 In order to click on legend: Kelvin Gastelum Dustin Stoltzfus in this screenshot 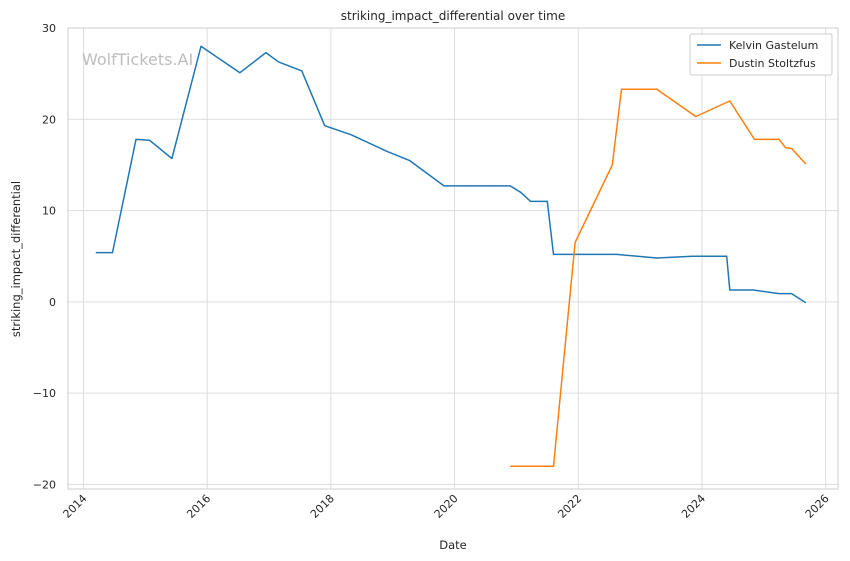, I will do `click(761, 54)`.